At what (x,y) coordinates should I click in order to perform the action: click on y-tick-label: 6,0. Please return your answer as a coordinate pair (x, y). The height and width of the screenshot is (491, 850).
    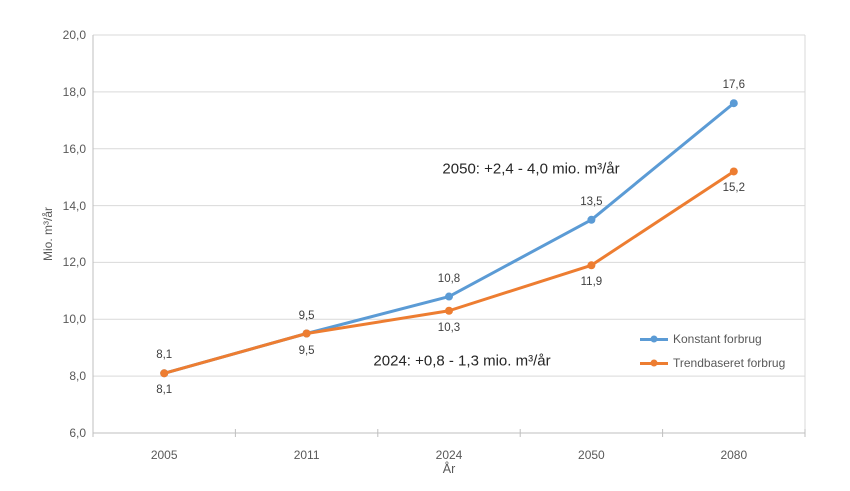
    Looking at the image, I should click on (77, 433).